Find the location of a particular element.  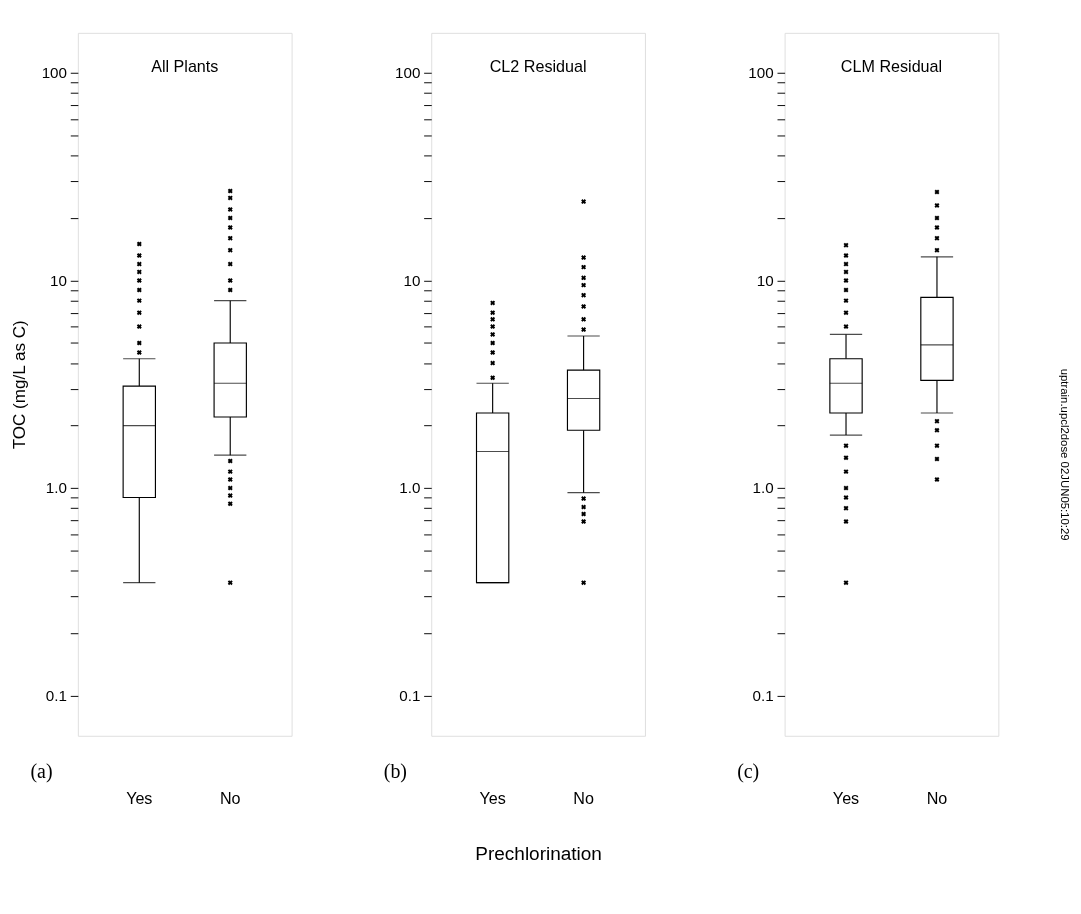

text: (a) is located at coordinates (41, 771).